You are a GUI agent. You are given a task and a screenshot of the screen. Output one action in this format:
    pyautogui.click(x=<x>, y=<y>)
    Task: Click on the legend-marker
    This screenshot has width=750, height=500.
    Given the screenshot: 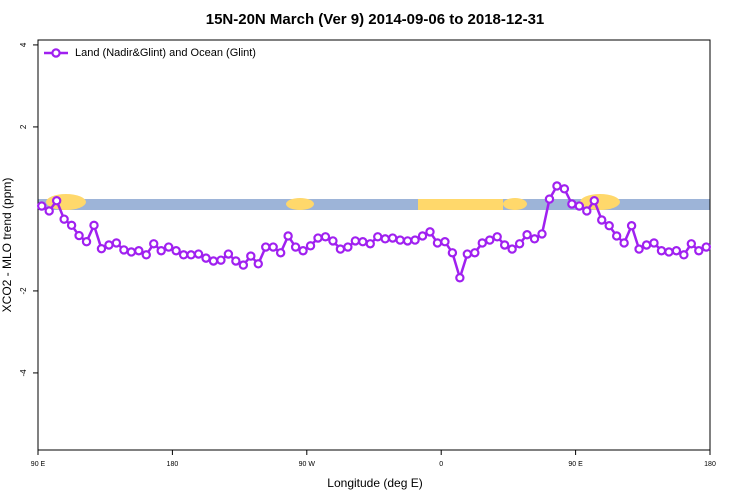 What is the action you would take?
    pyautogui.click(x=56, y=53)
    